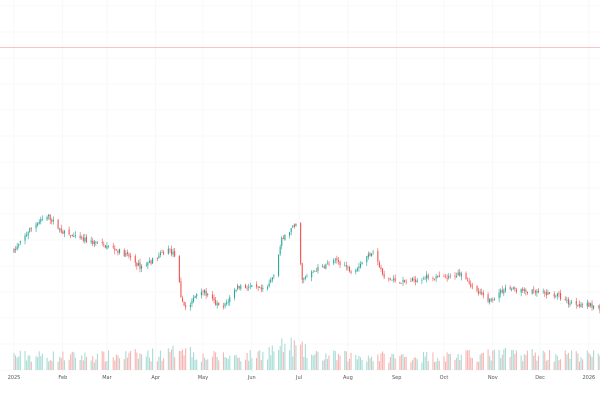  Describe the element at coordinates (444, 378) in the screenshot. I see `x-tick-label: Oct` at that location.